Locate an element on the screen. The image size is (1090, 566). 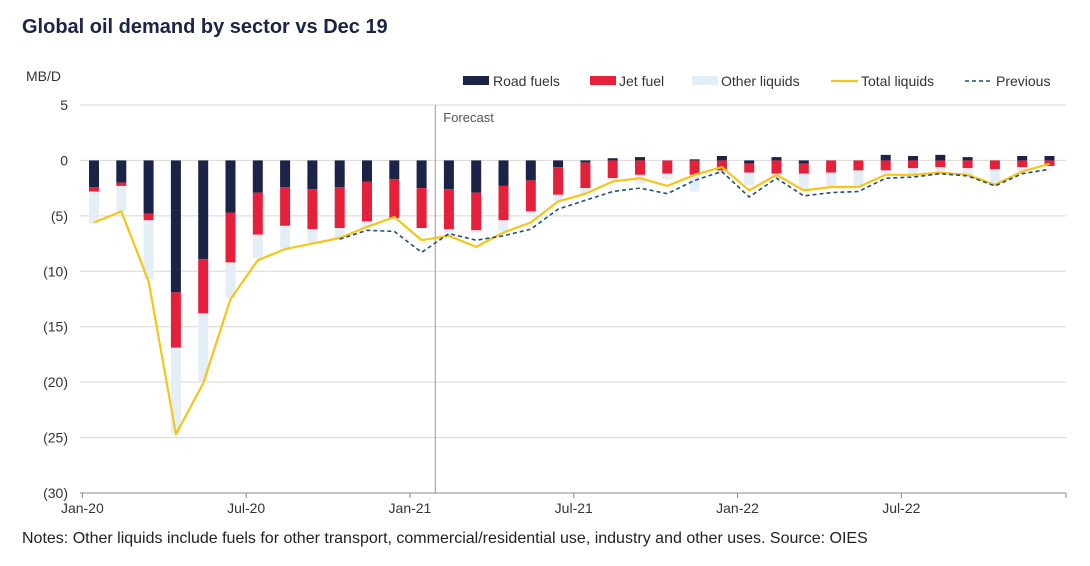
y-tick-label: (10) is located at coordinates (55, 271).